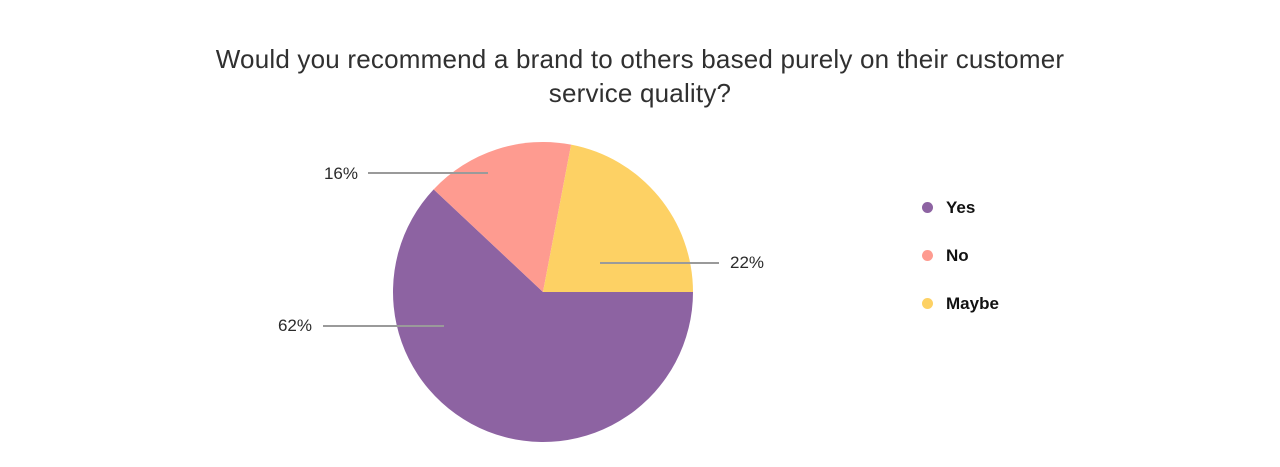 The height and width of the screenshot is (467, 1280). I want to click on leader-line-yes, so click(383, 326).